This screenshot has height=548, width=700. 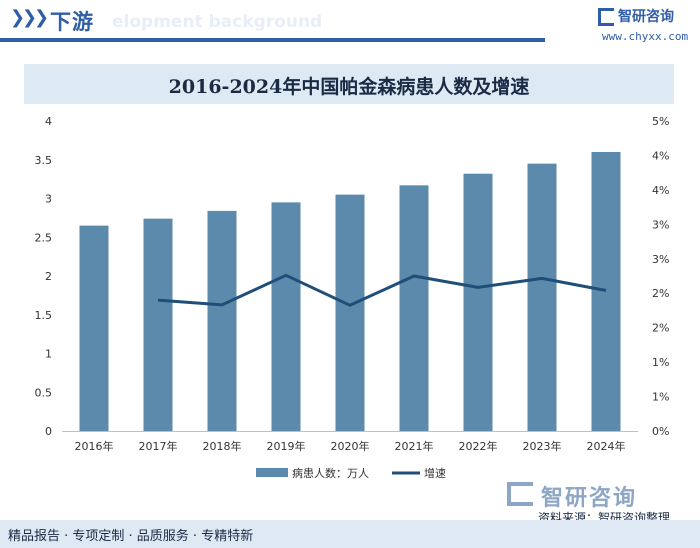 What do you see at coordinates (44, 392) in the screenshot?
I see `y-axis-tick-label: 0.5` at bounding box center [44, 392].